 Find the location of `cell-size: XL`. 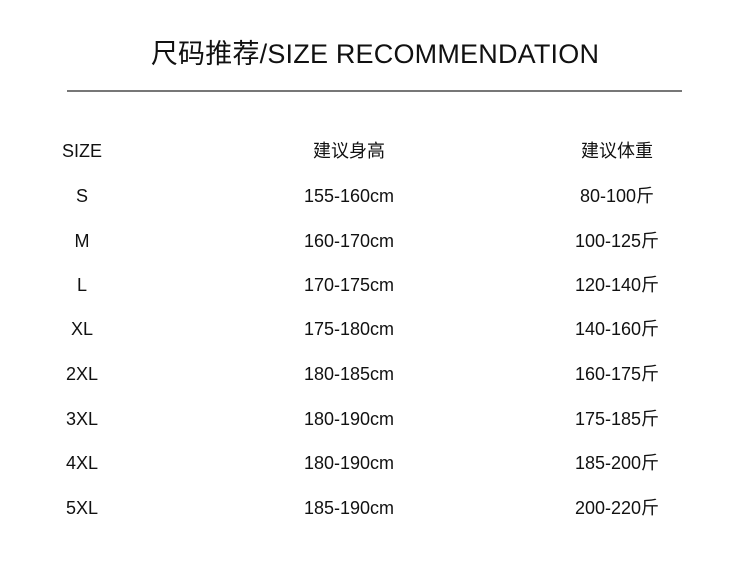

cell-size: XL is located at coordinates (82, 329).